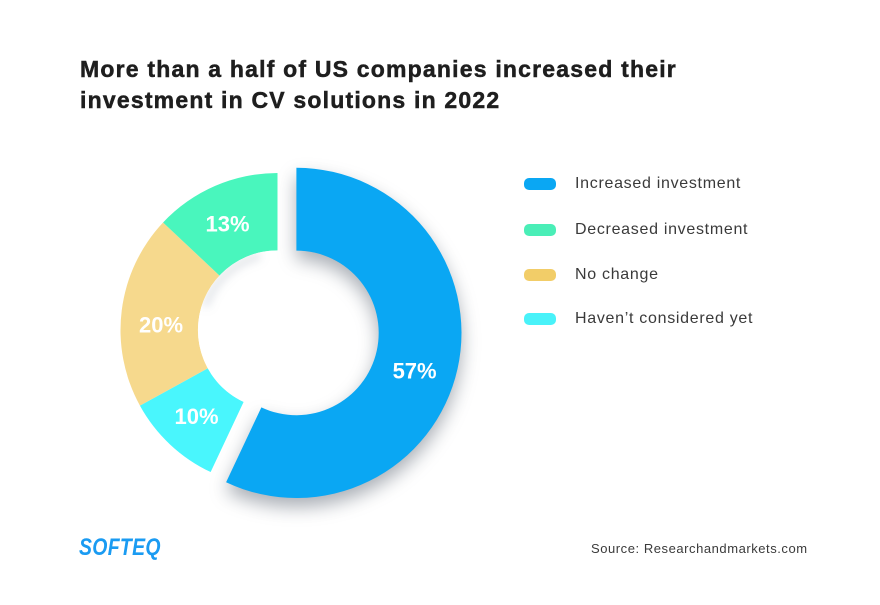 Image resolution: width=880 pixels, height=605 pixels. Describe the element at coordinates (161, 325) in the screenshot. I see `svg-text: 20%` at that location.